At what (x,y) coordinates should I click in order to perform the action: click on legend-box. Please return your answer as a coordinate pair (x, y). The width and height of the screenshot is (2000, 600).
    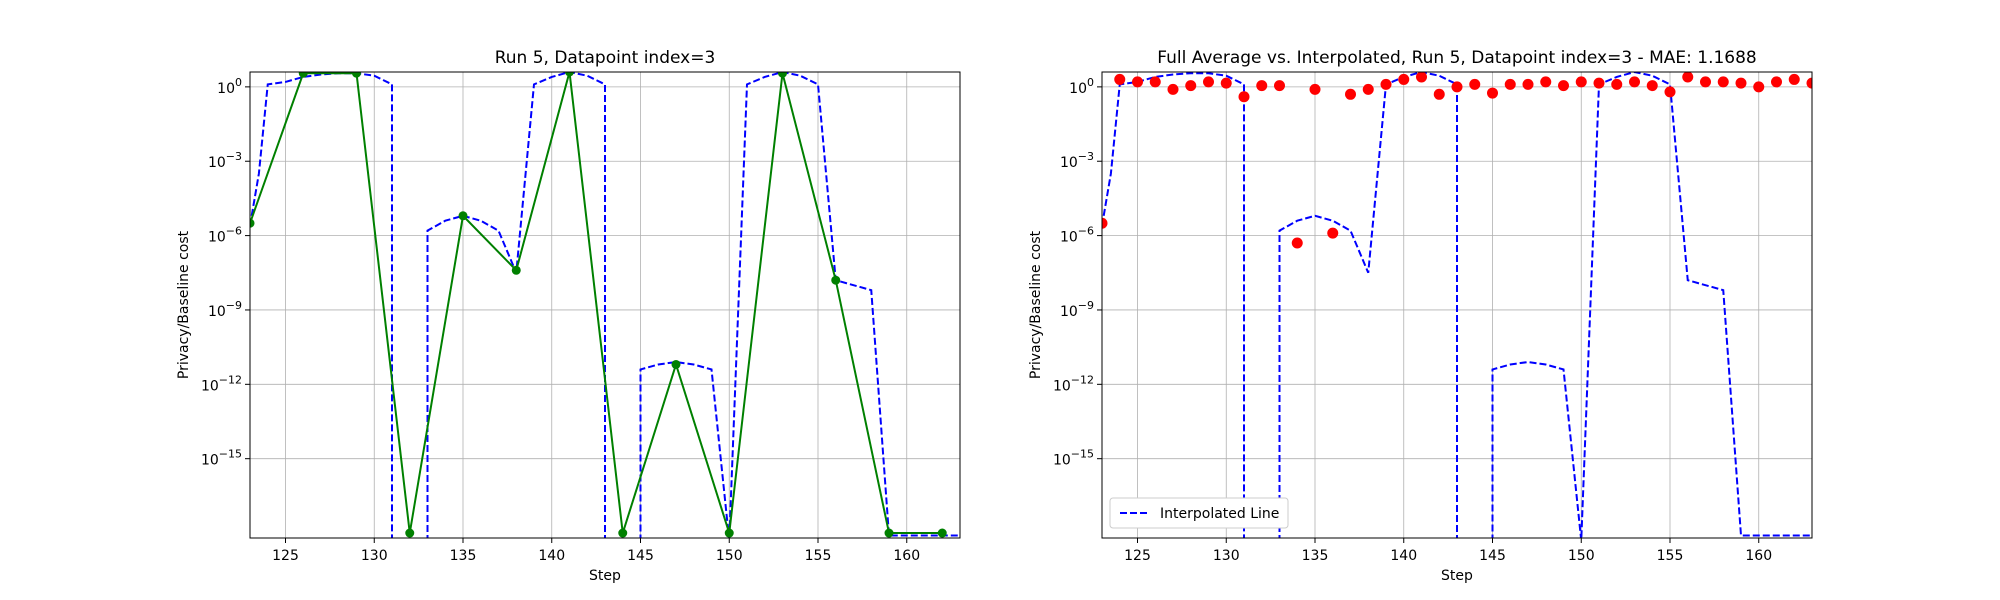
    Looking at the image, I should click on (1199, 513).